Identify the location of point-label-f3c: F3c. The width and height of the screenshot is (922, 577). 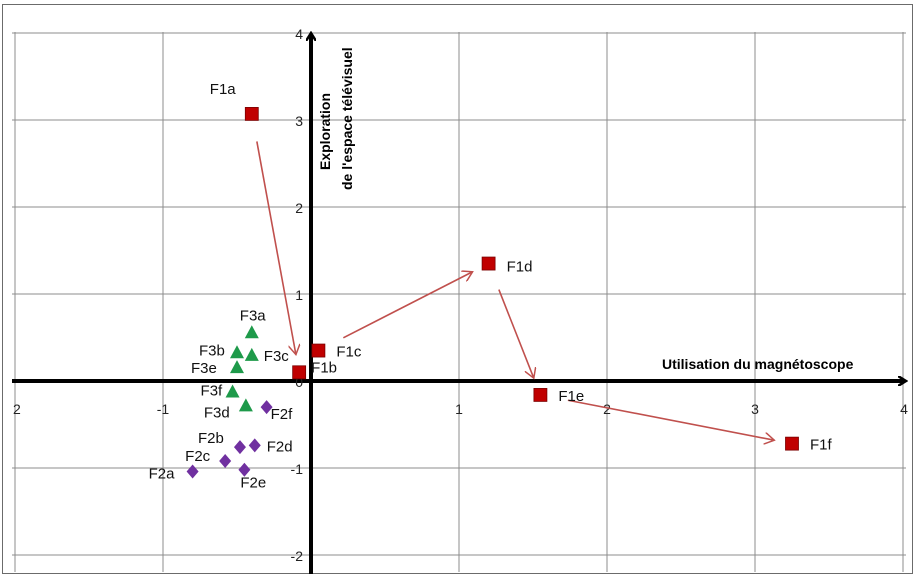
(277, 356).